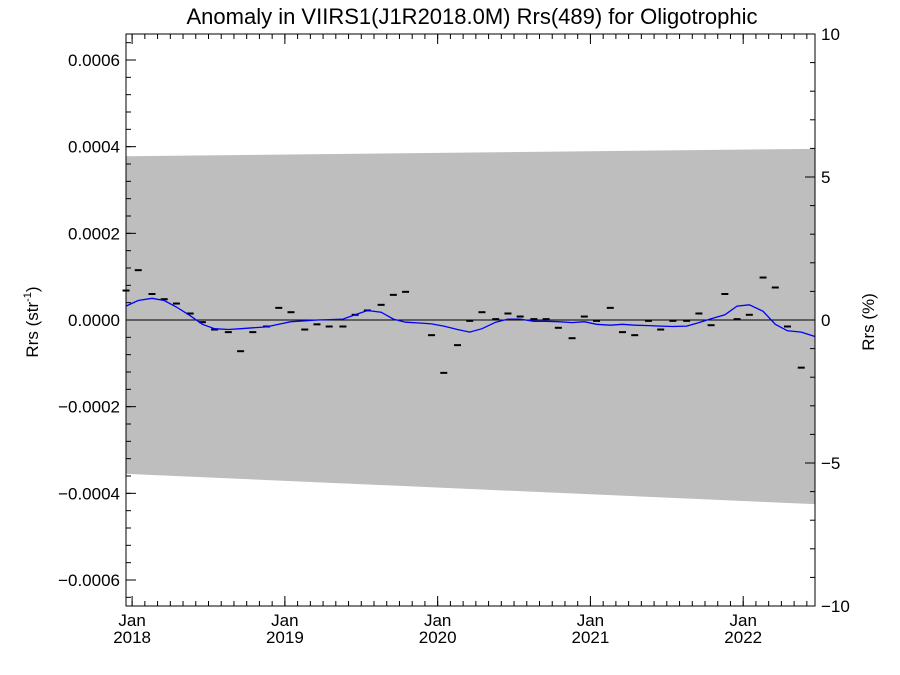 The width and height of the screenshot is (900, 675). What do you see at coordinates (89, 580) in the screenshot?
I see `left-tick-label: −0.0006` at bounding box center [89, 580].